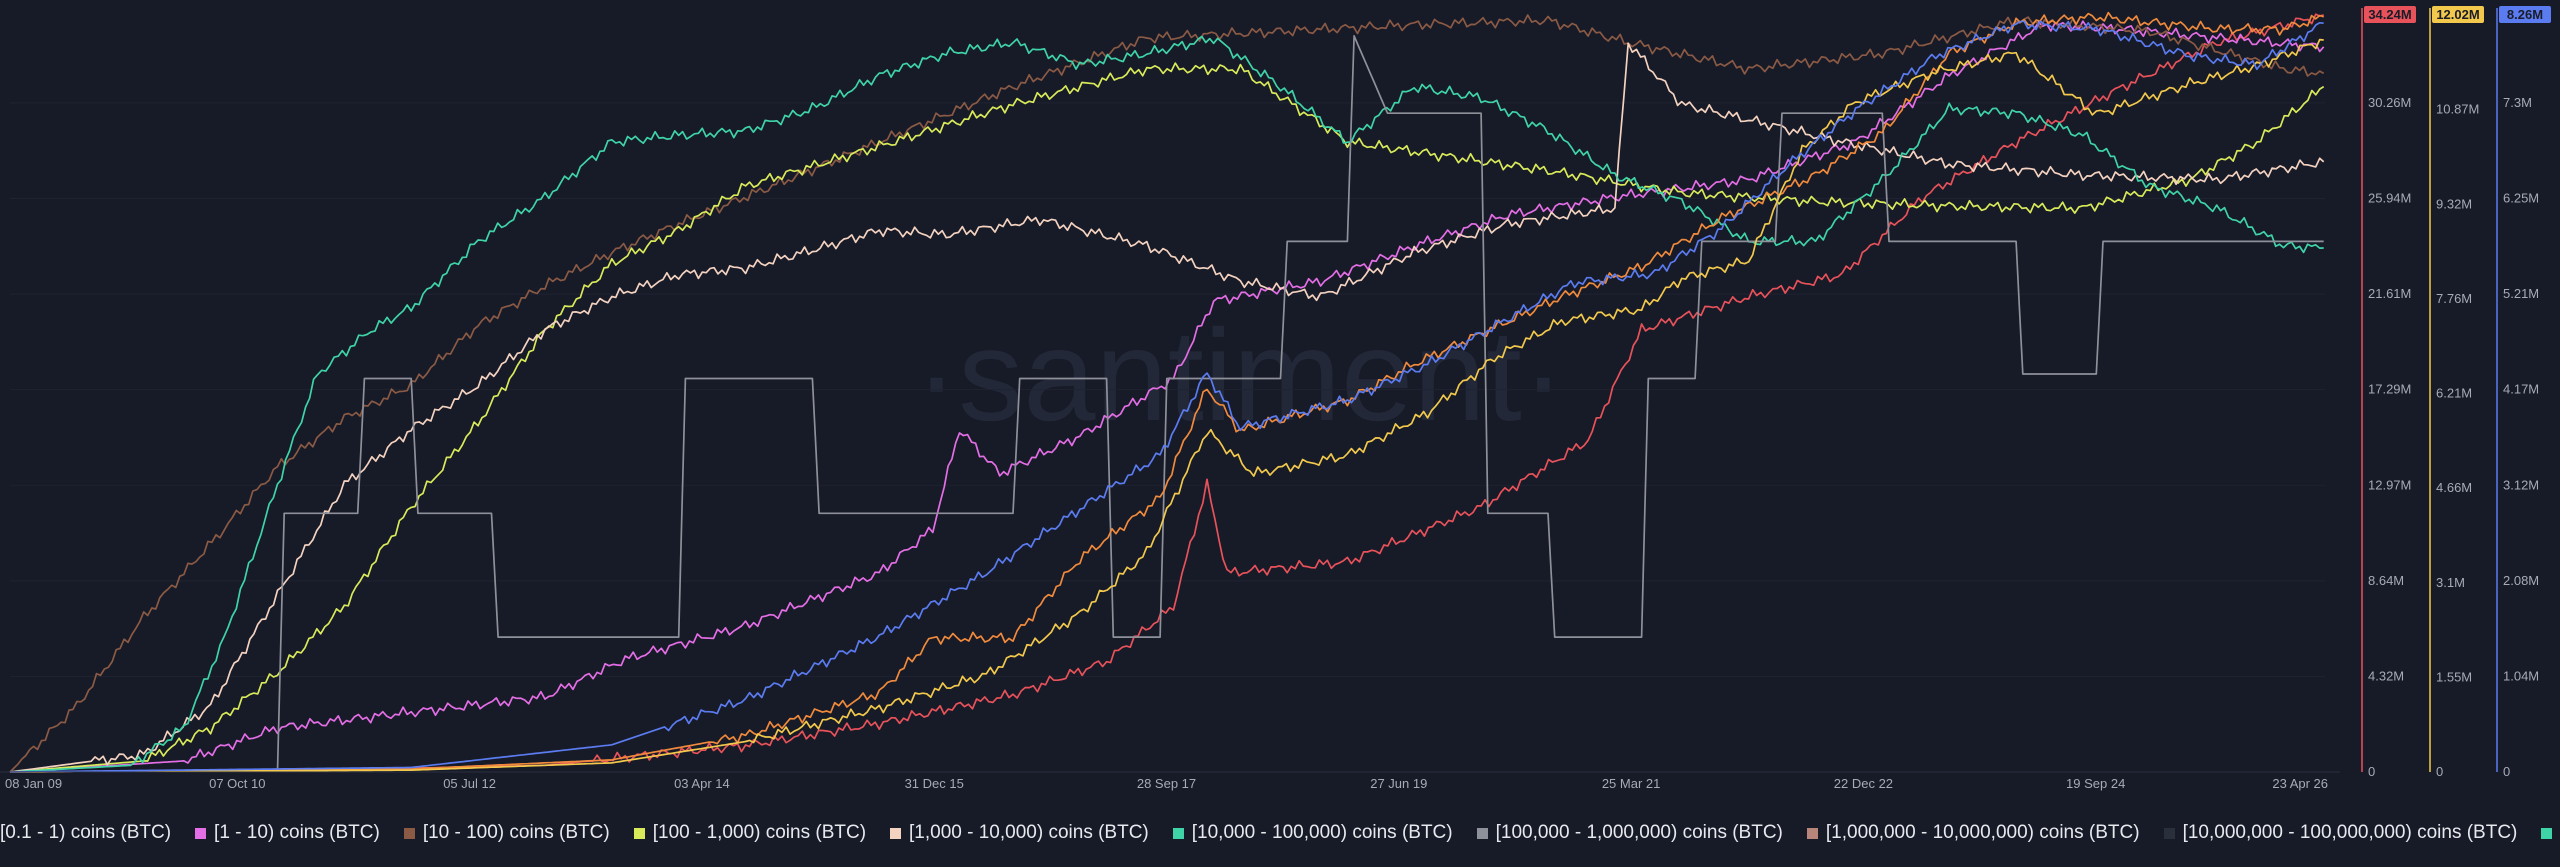 The image size is (2560, 867). I want to click on legend-item: [1,000,000 - 10,000,000) coins (BTC), so click(1973, 833).